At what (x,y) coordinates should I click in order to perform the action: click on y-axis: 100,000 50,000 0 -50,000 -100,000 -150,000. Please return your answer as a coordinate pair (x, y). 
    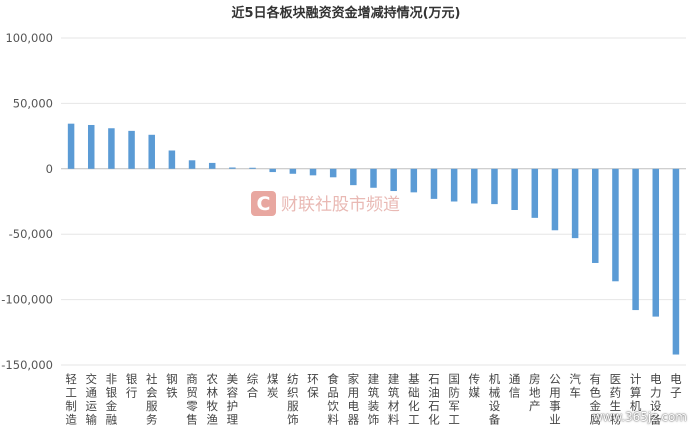
    Looking at the image, I should click on (27, 201).